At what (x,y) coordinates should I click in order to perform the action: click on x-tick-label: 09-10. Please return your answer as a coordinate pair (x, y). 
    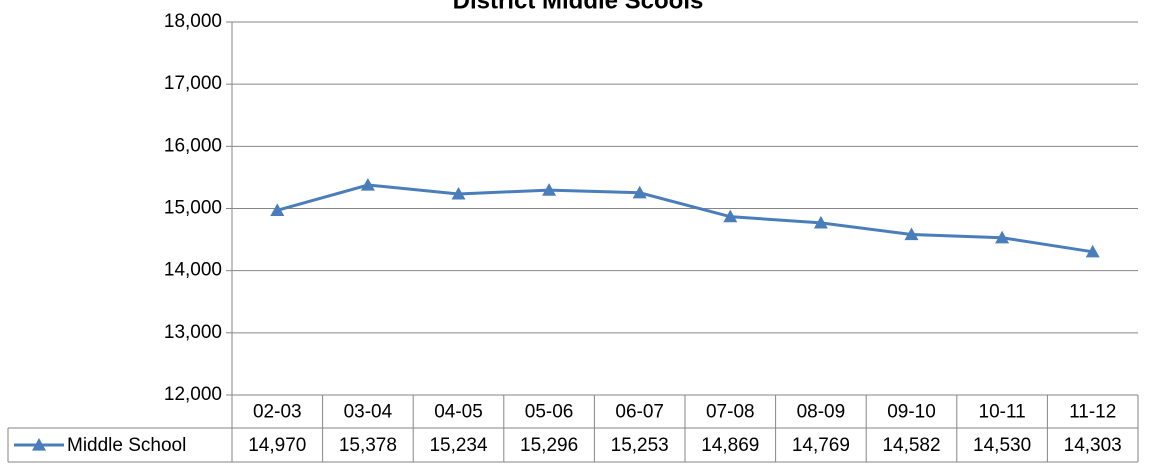
    Looking at the image, I should click on (911, 412).